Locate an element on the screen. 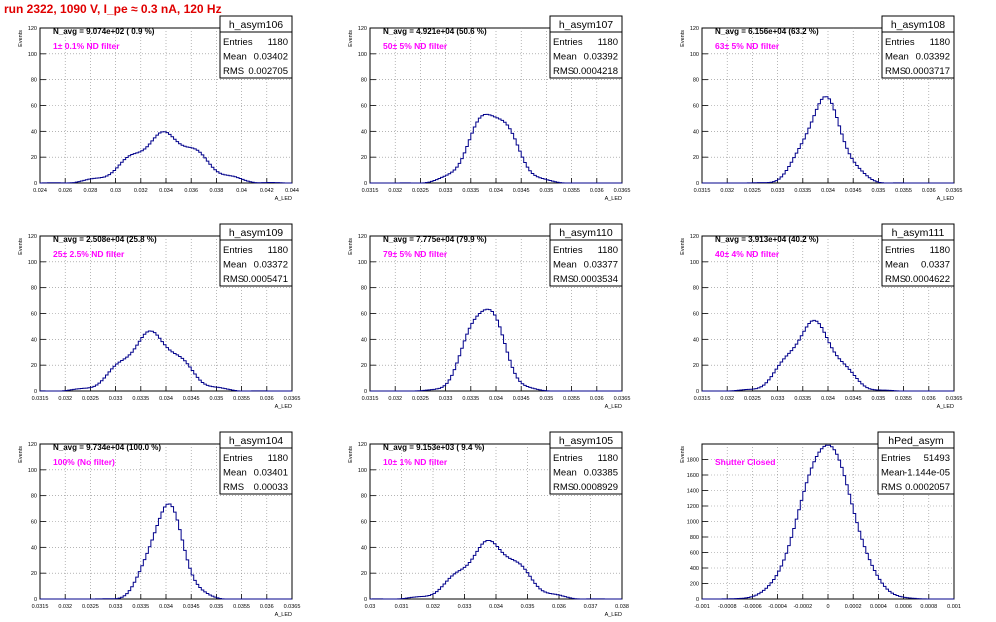 Image resolution: width=996 pixels, height=622 pixels. navg-label: N_avg = 4.921e+04 (50.6 %) is located at coordinates (435, 31).